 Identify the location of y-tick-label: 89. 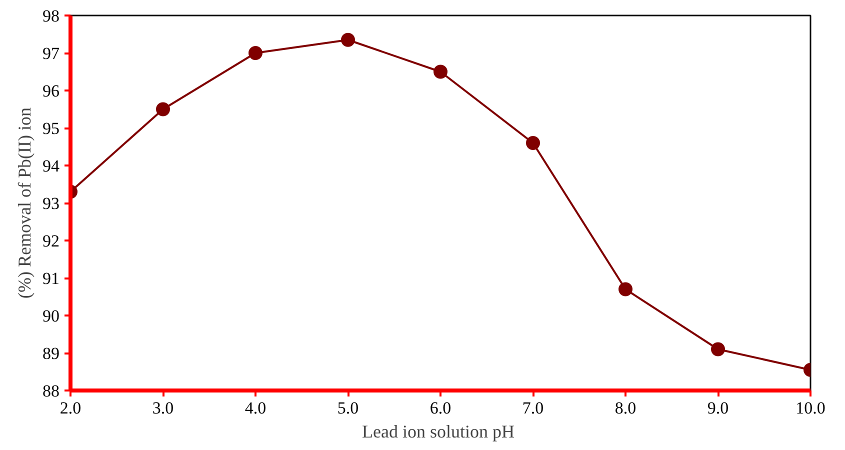
(51, 353).